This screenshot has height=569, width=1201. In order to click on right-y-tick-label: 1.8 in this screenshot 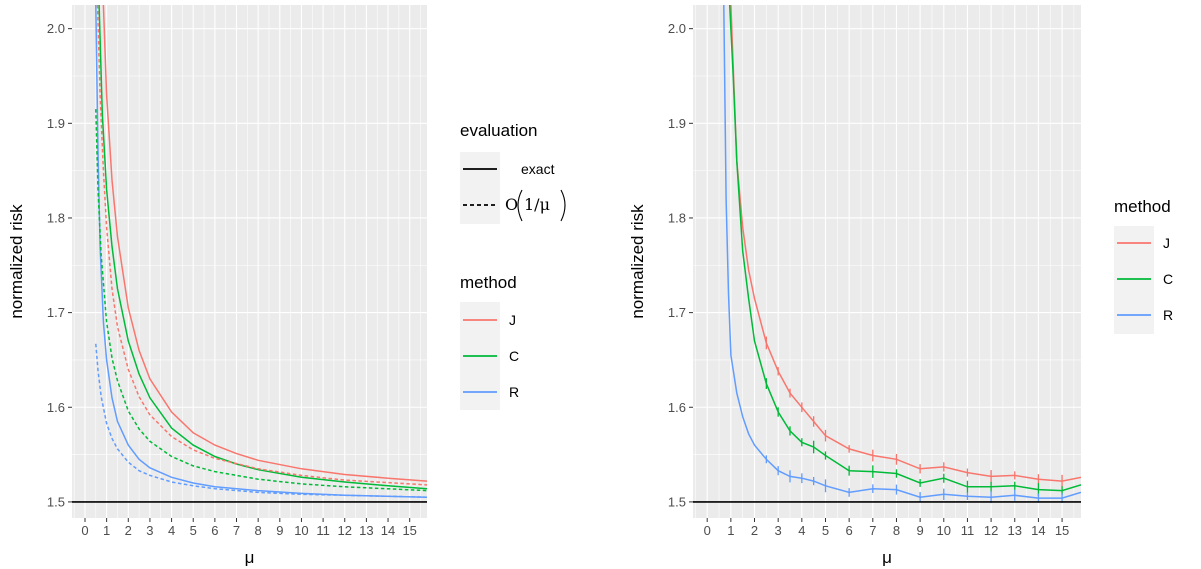, I will do `click(677, 217)`.